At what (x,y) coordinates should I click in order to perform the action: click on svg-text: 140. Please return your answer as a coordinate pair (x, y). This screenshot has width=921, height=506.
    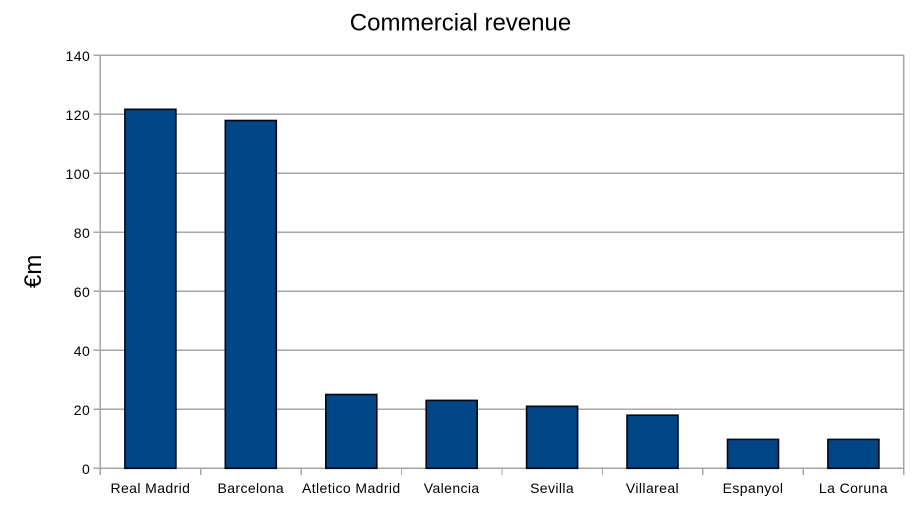
    Looking at the image, I should click on (77, 56).